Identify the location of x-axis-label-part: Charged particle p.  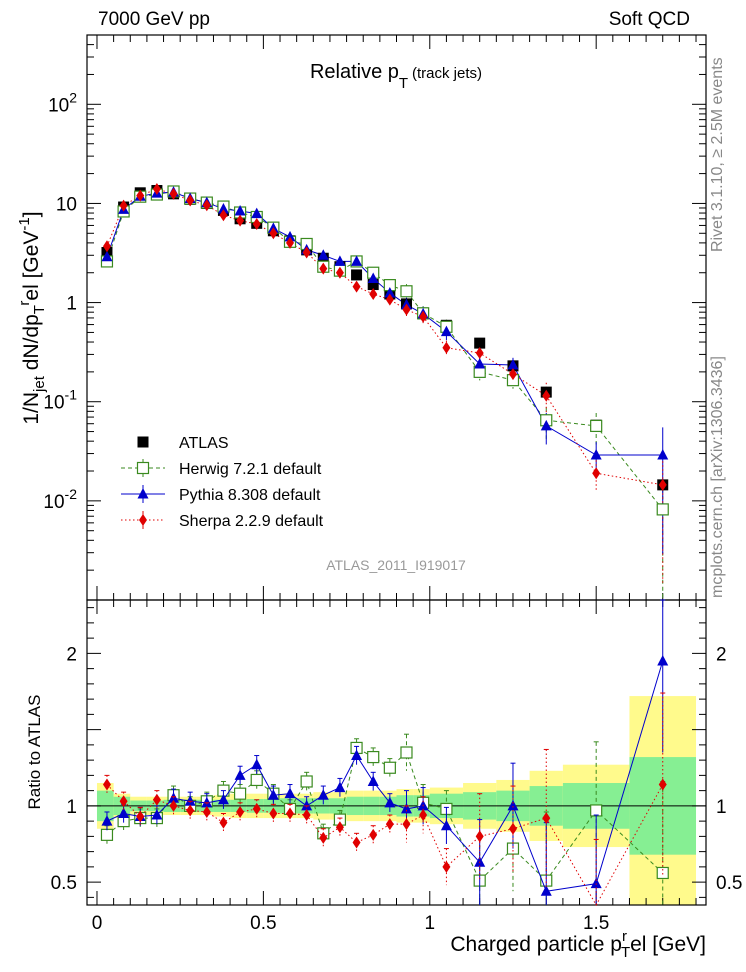
(536, 944).